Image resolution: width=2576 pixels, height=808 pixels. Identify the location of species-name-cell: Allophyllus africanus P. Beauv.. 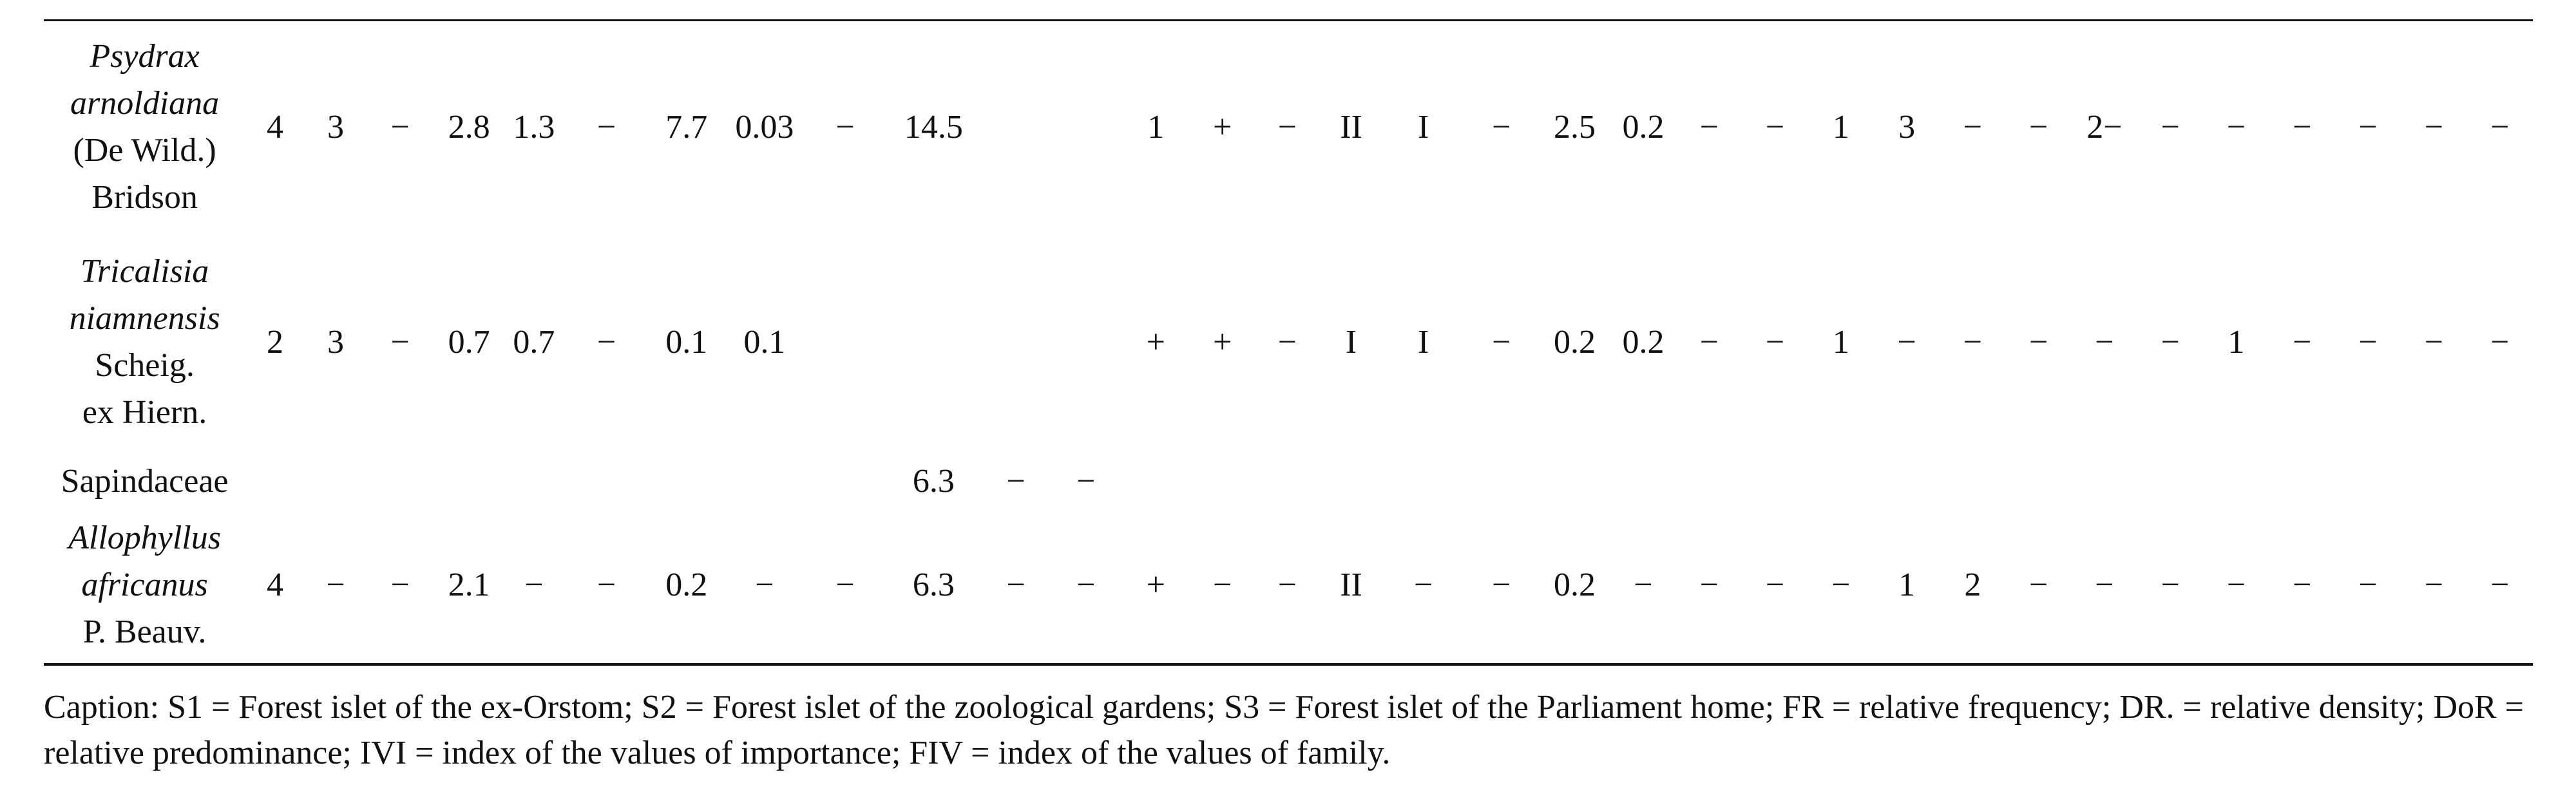
(144, 585).